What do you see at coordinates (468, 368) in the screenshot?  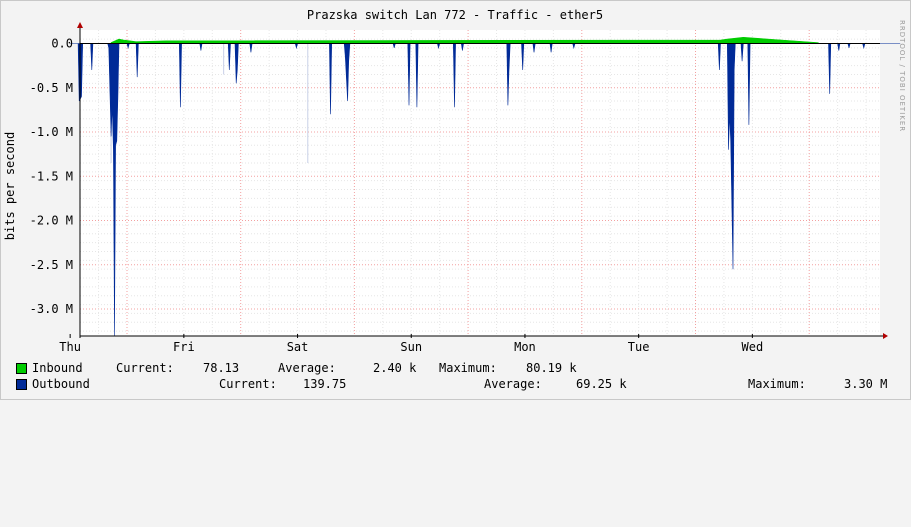 I see `legend-inbound-maximum-label: Maximum:` at bounding box center [468, 368].